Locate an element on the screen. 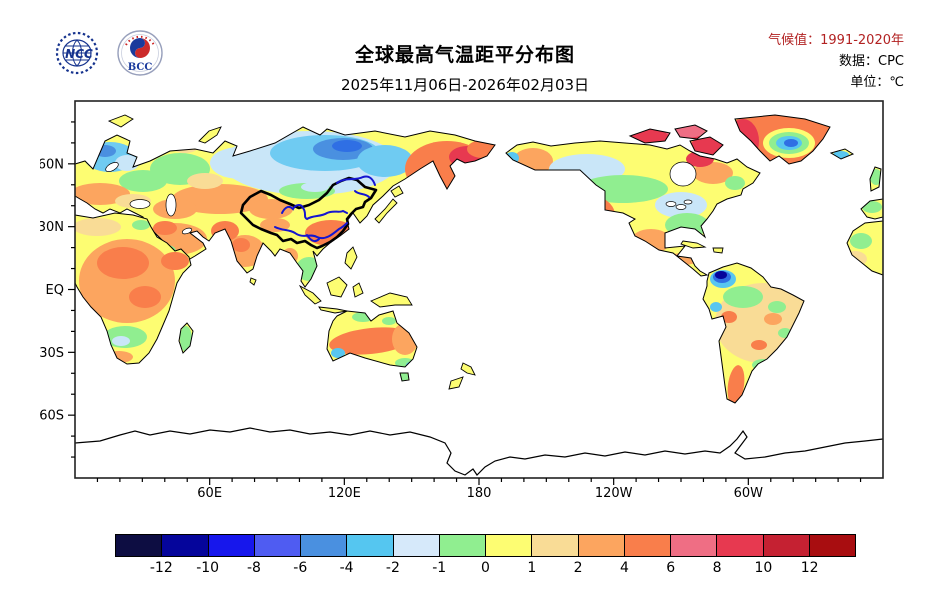 The image size is (930, 594). anomaly-central-europe-warm is located at coordinates (102, 194).